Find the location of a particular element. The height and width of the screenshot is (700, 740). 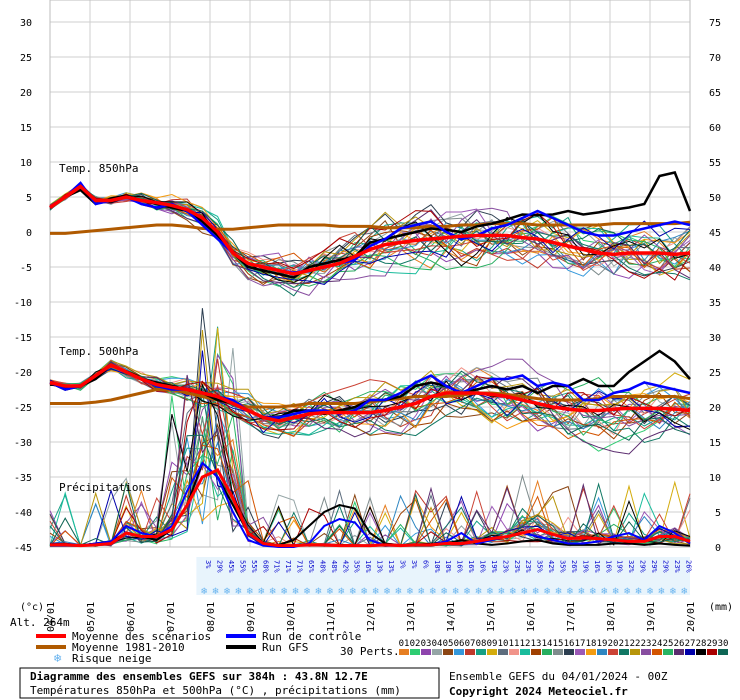

x-tick: 05/01 is located at coordinates (91, 617).